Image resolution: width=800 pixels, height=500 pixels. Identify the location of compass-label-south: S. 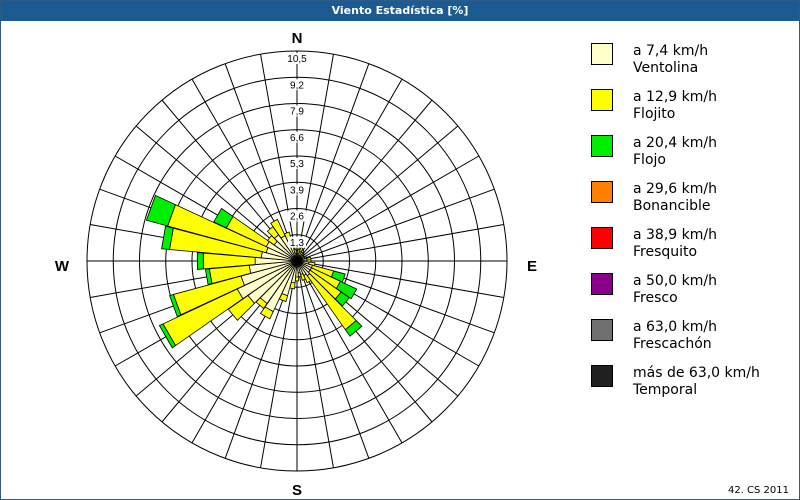
(297, 490).